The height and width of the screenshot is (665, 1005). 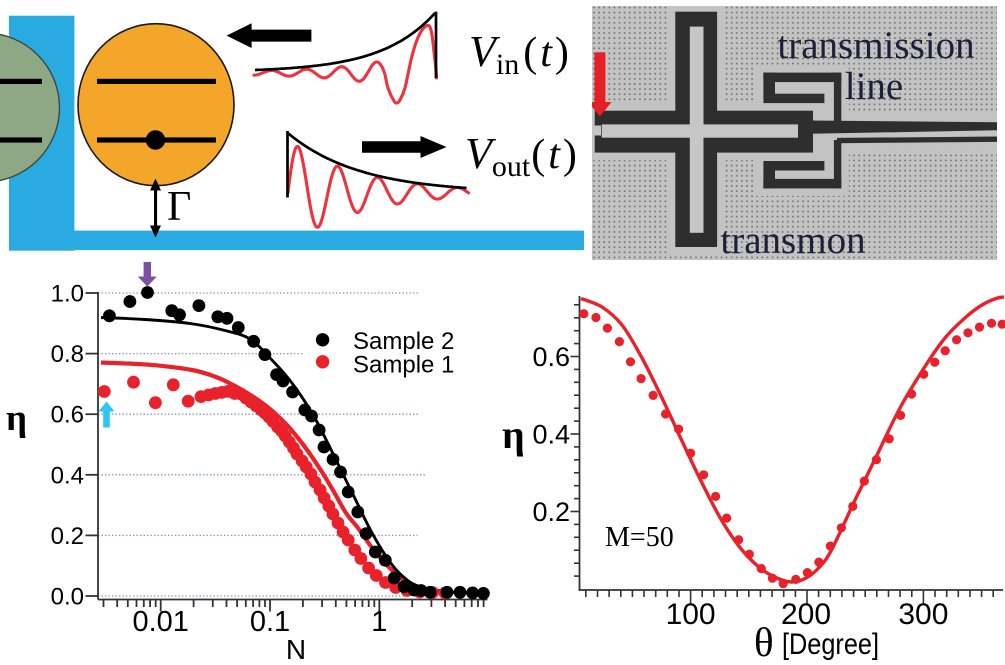 I want to click on svg-text: M=50, so click(x=639, y=537).